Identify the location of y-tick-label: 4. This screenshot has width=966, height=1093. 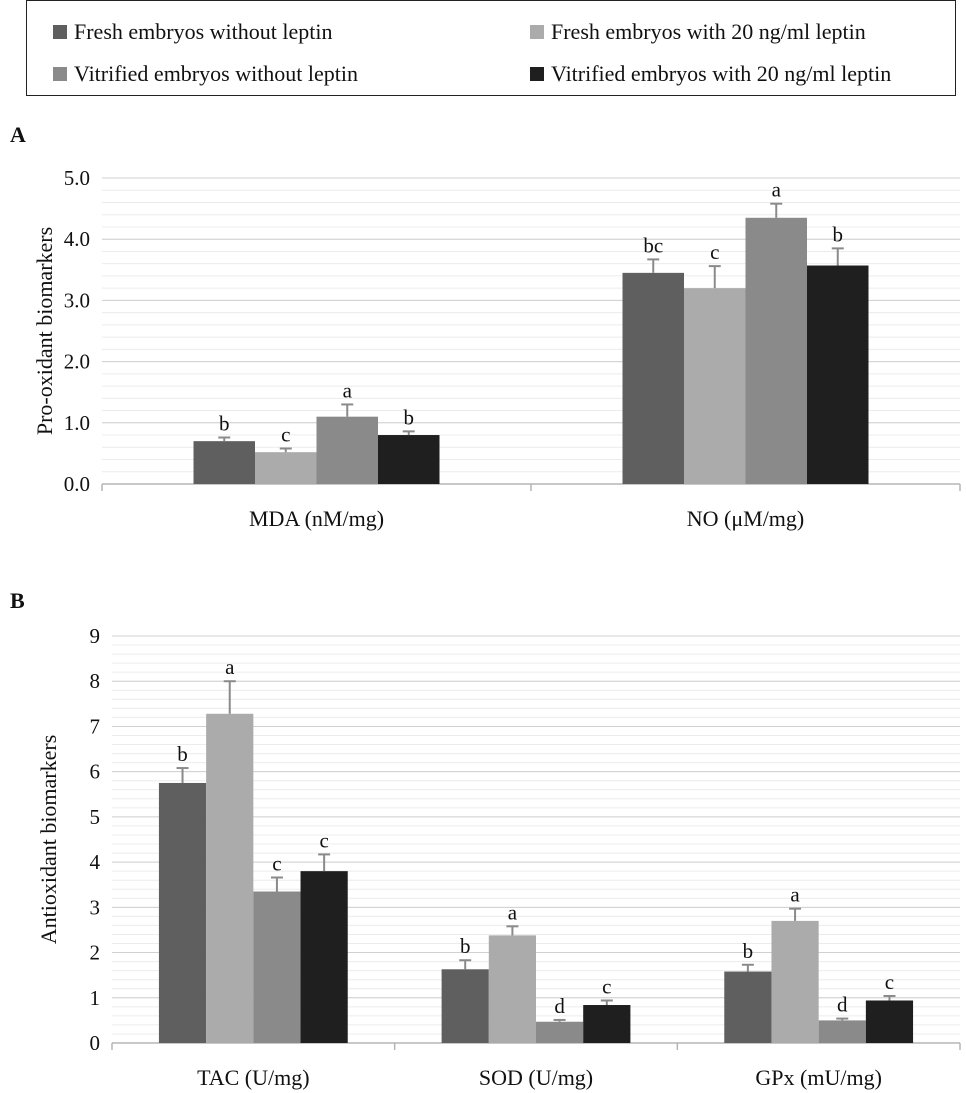
(95, 862).